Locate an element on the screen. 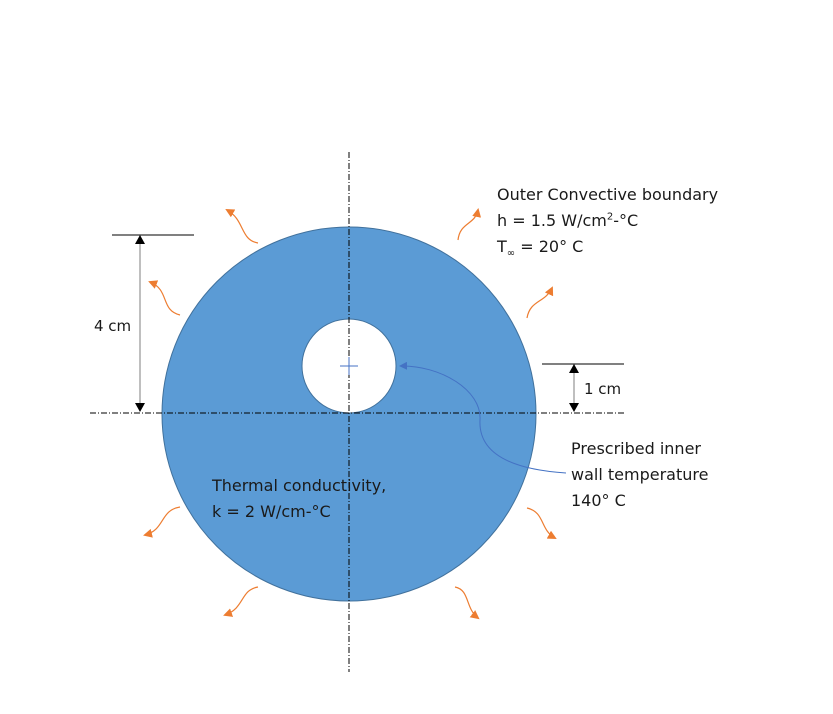 This screenshot has width=833, height=714. conductivity-label: Thermal conductivity, k = 2 W/cm-°C is located at coordinates (299, 499).